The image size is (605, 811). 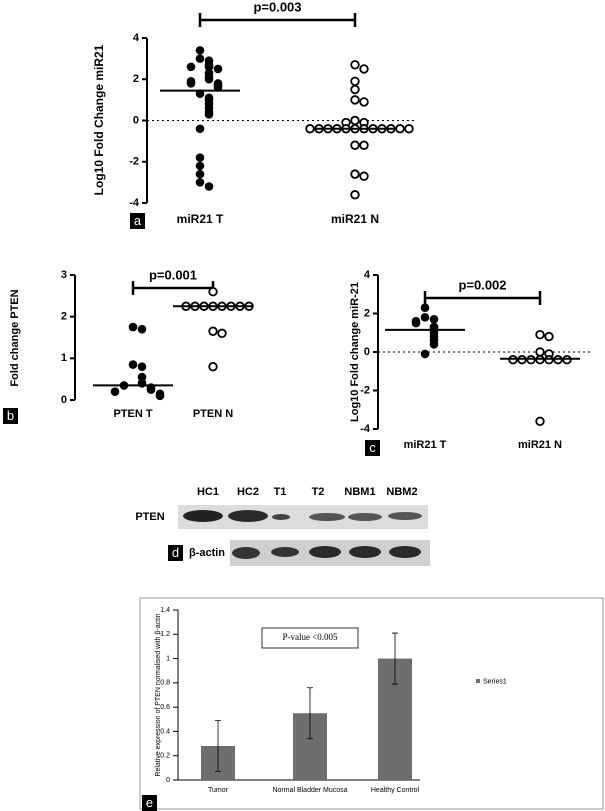 I want to click on y-tick-label: 1.2, so click(x=165, y=634).